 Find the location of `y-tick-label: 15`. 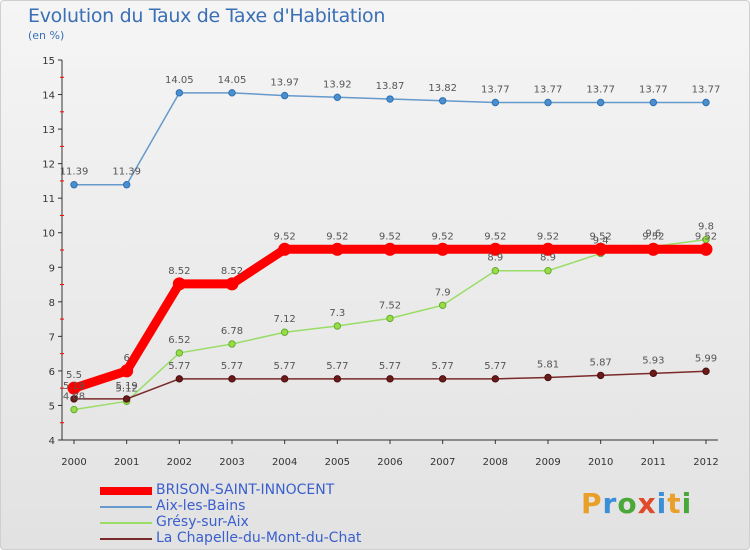

y-tick-label: 15 is located at coordinates (48, 61).